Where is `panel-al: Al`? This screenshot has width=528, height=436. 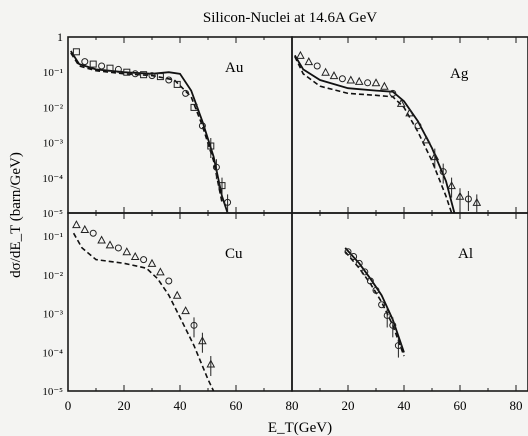 panel-al: Al is located at coordinates (408, 302).